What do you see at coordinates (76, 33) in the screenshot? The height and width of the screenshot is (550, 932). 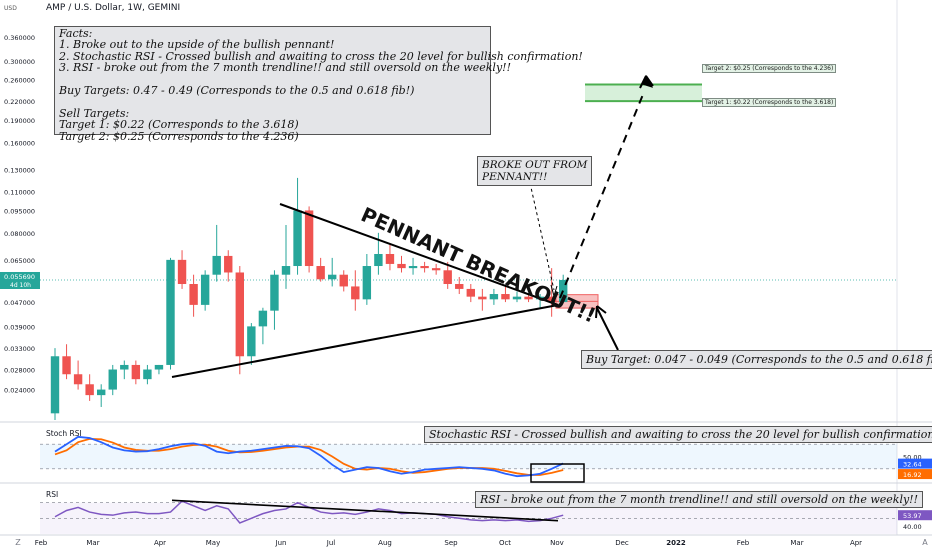 I see `facts-line: Facts:` at bounding box center [76, 33].